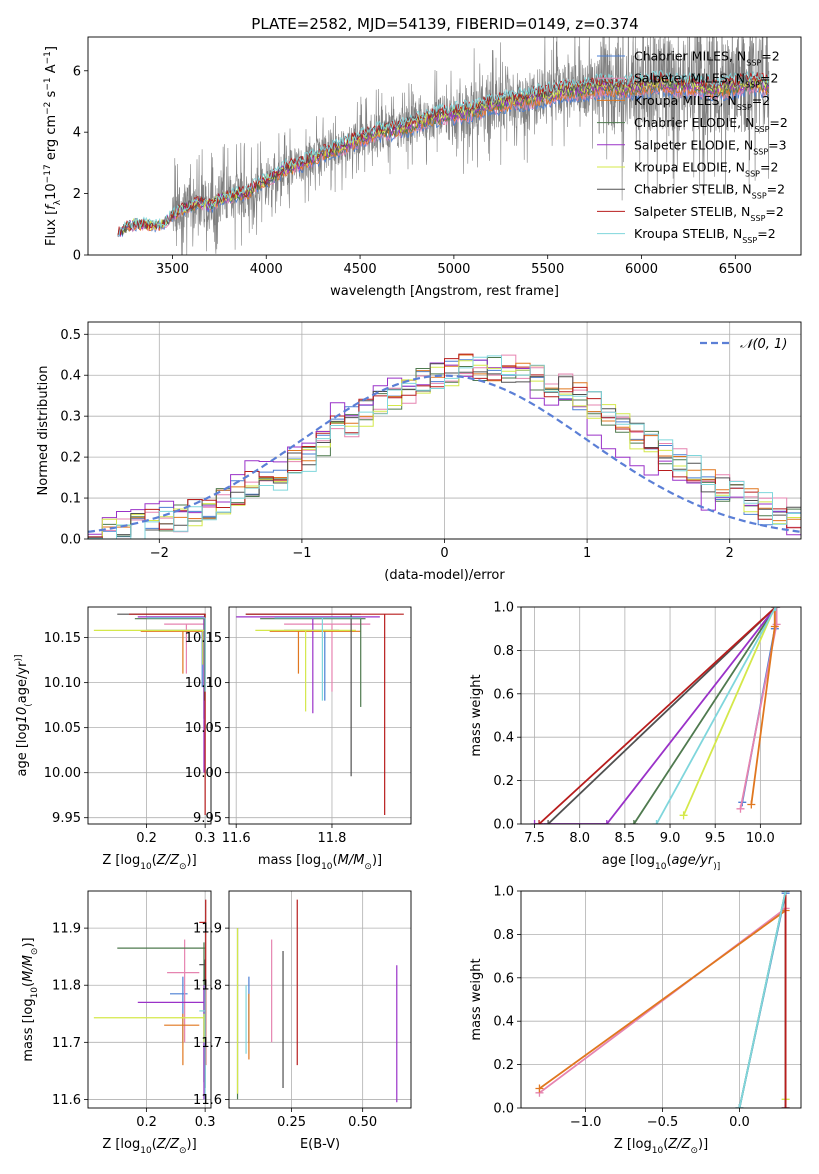 This screenshot has height=1174, width=819. I want to click on axis-label: age [log10(age/yr)], so click(661, 862).